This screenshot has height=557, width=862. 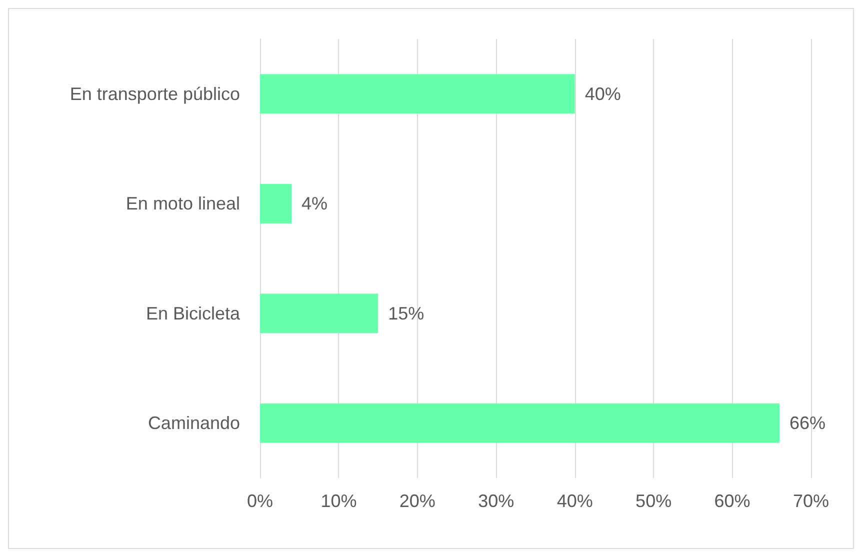 I want to click on y-tick-label: En transporte público, so click(x=155, y=94).